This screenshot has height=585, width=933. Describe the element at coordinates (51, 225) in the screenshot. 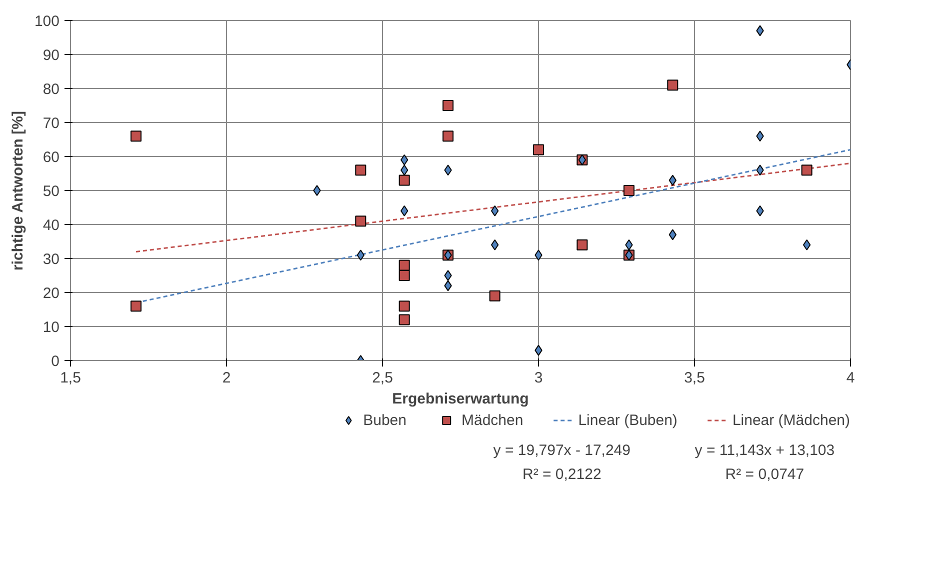

I see `y-tick-label: 40` at that location.